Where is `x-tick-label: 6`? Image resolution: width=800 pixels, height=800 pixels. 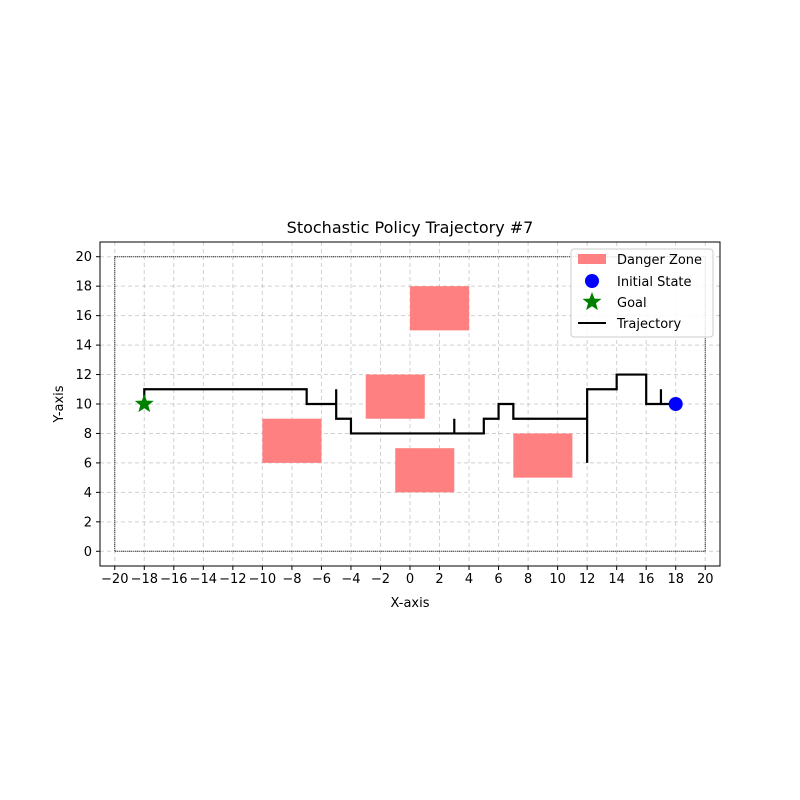 x-tick-label: 6 is located at coordinates (498, 579).